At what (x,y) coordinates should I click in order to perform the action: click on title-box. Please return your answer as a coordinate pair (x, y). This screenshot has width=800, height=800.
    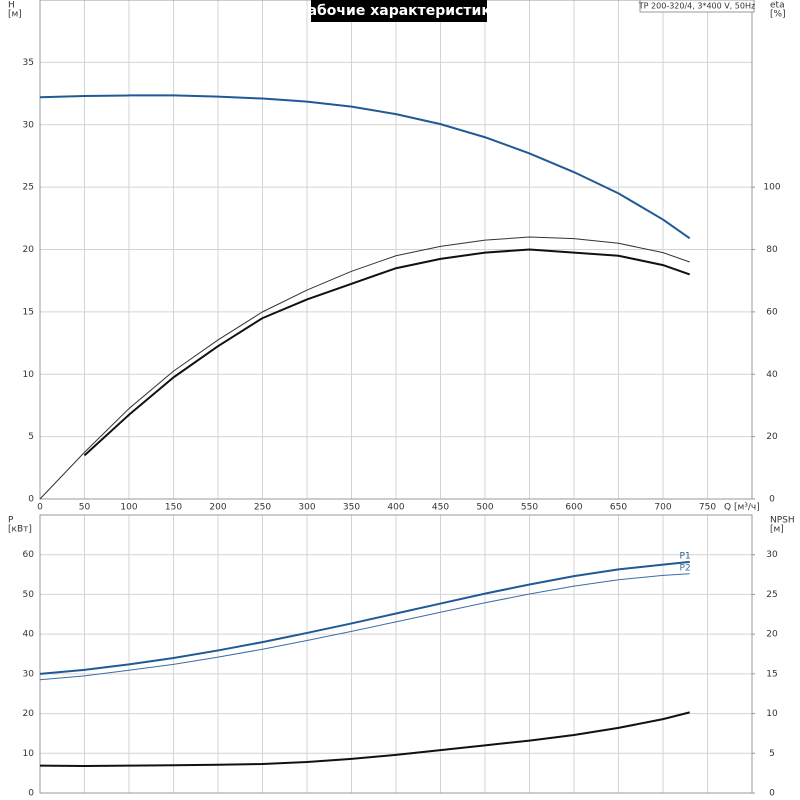
    Looking at the image, I should click on (399, 11).